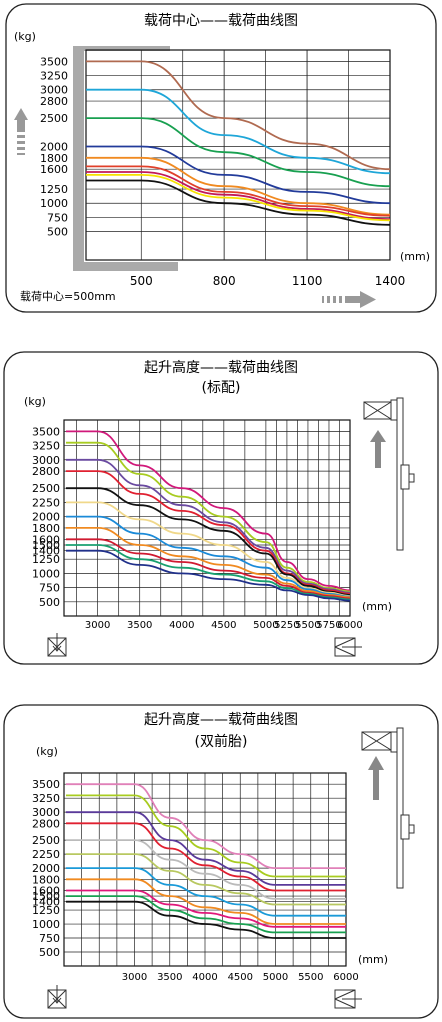  What do you see at coordinates (275, 977) in the screenshot?
I see `x-tick-label: 5000` at bounding box center [275, 977].